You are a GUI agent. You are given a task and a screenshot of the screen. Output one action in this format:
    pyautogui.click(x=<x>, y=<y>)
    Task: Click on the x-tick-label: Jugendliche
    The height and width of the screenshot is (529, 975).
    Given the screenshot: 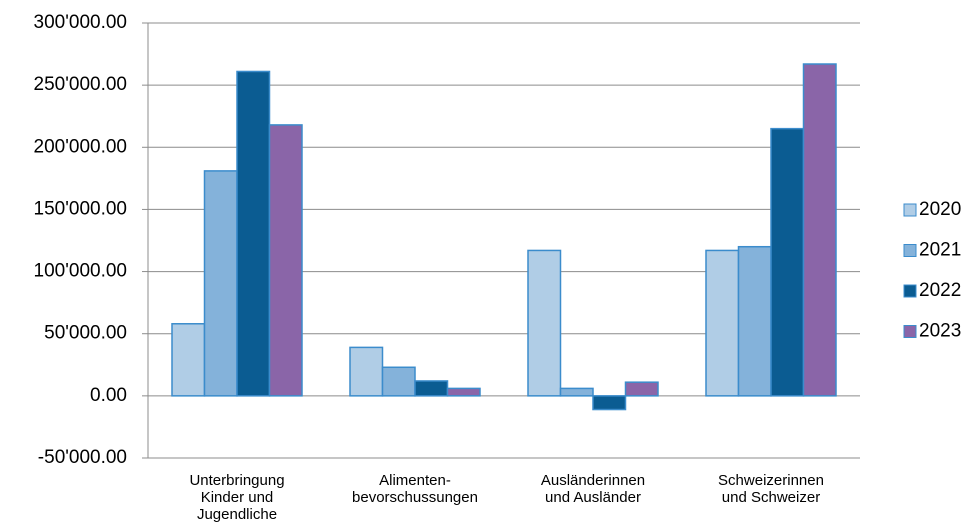 What is the action you would take?
    pyautogui.click(x=237, y=514)
    